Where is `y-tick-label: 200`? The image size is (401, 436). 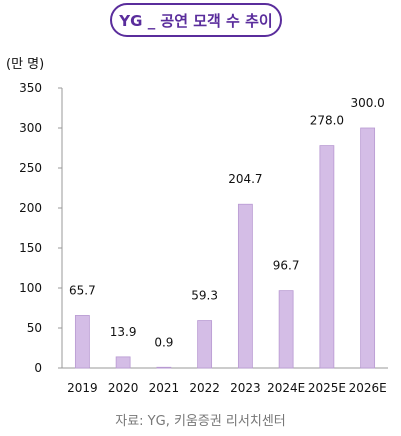 y-tick-label: 200 is located at coordinates (30, 208).